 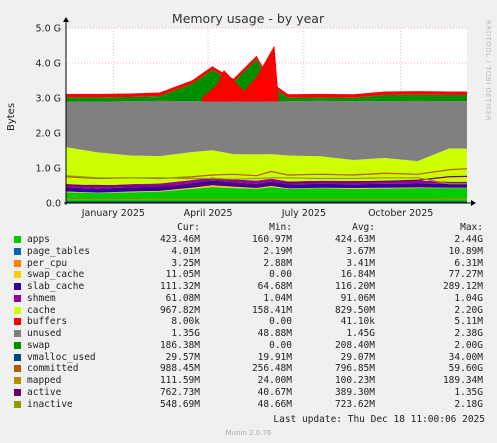 I want to click on rrdtool-credit: RRDTOOL / TOBI OETIKER, so click(x=488, y=71).